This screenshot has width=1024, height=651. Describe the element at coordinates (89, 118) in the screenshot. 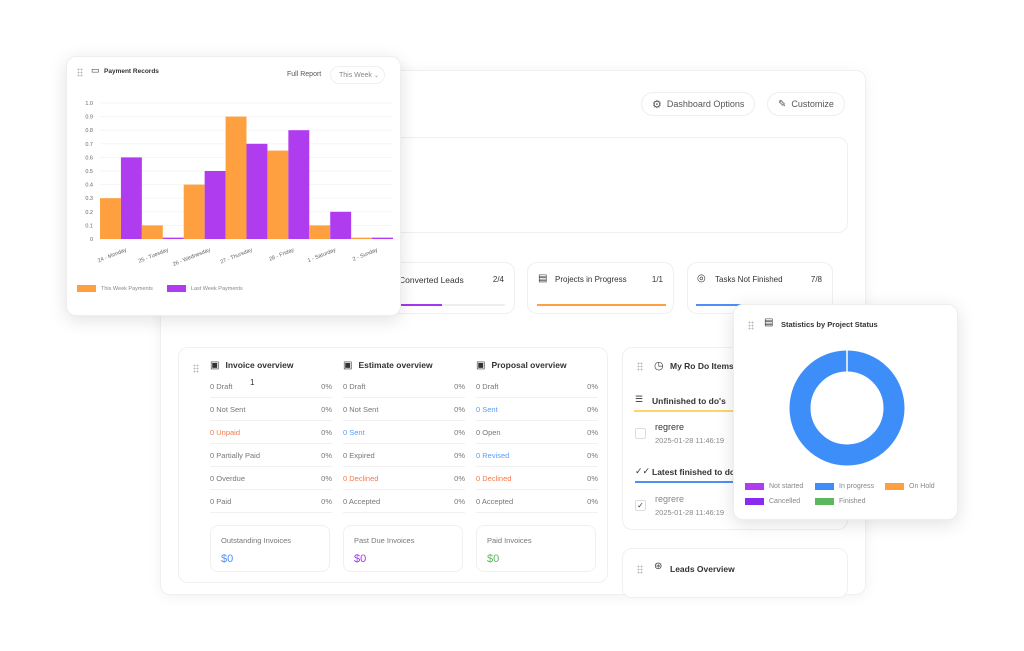

I see `y-tick-label: 0.9` at that location.